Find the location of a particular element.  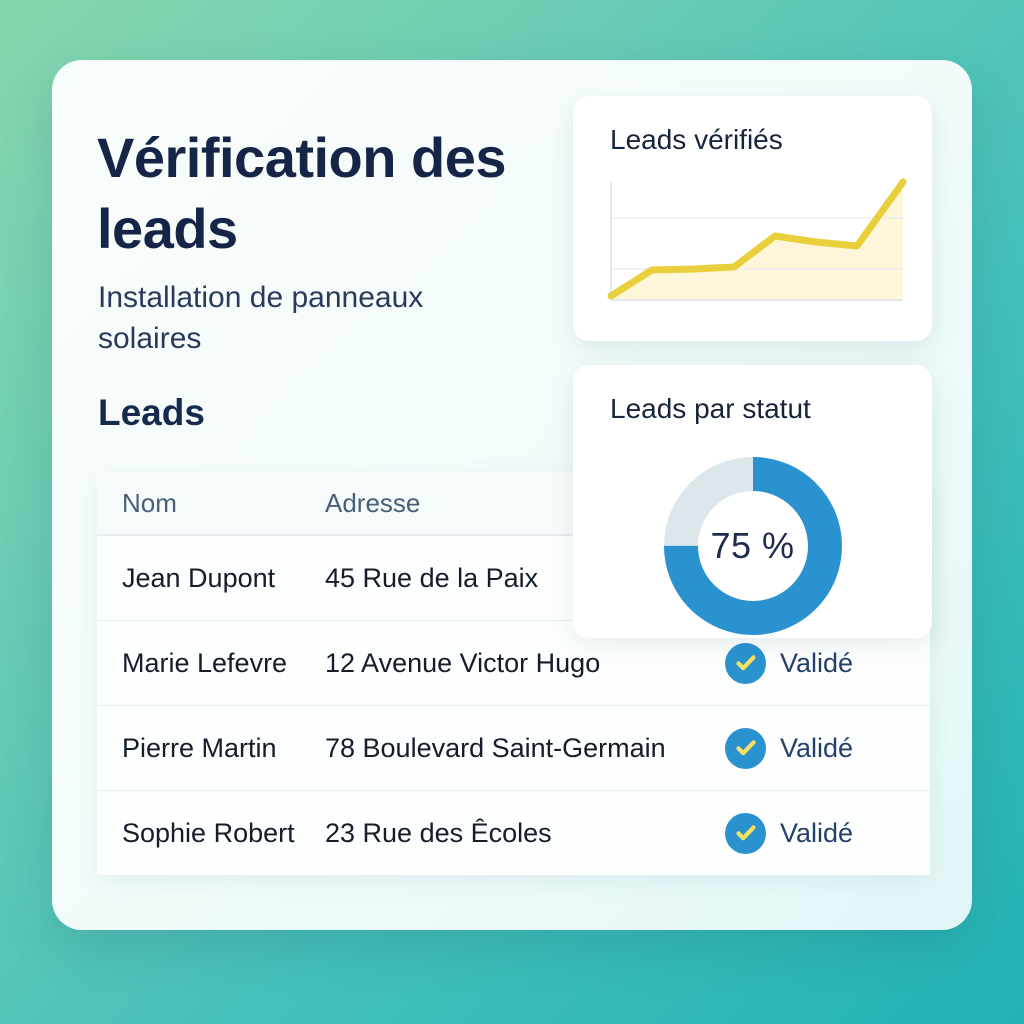

cell-adresse: 45 Rue de la Paix is located at coordinates (432, 577).